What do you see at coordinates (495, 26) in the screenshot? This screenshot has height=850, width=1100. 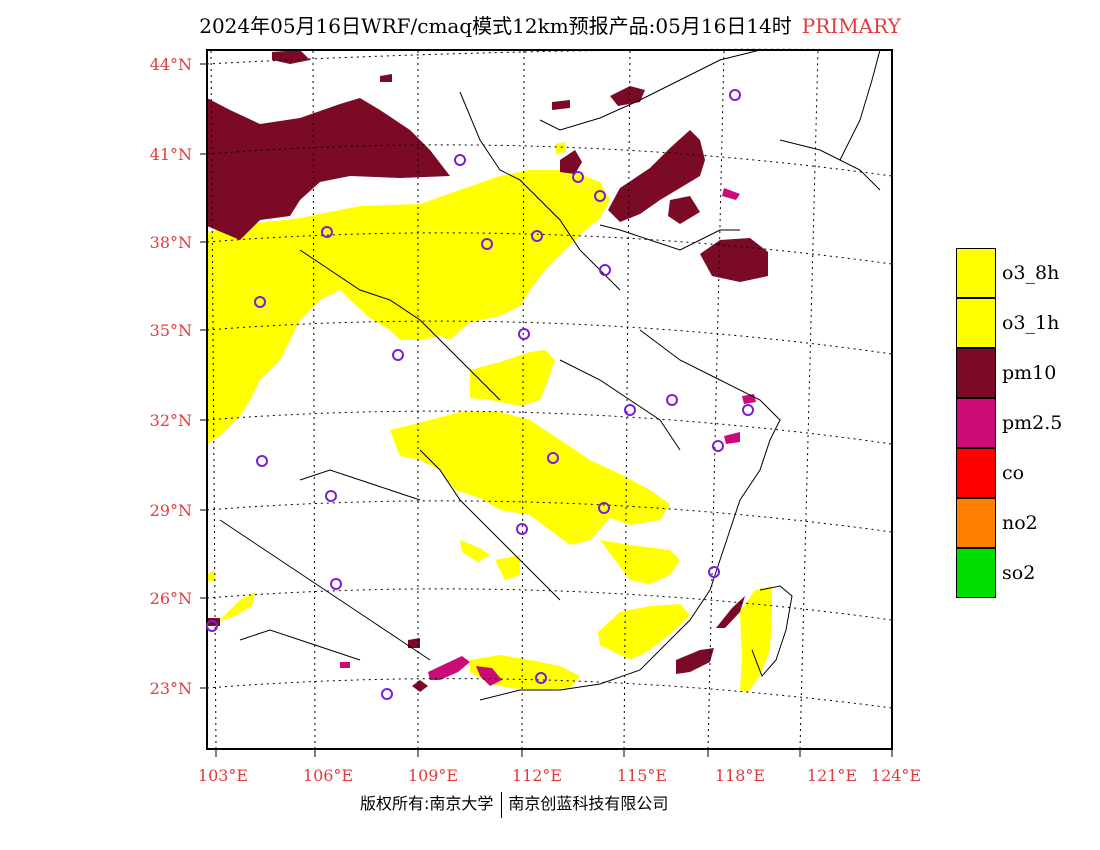 I see `title-text: 2024年05月16日WRF/cmaq模式12km预报产品:05月16日14时` at bounding box center [495, 26].